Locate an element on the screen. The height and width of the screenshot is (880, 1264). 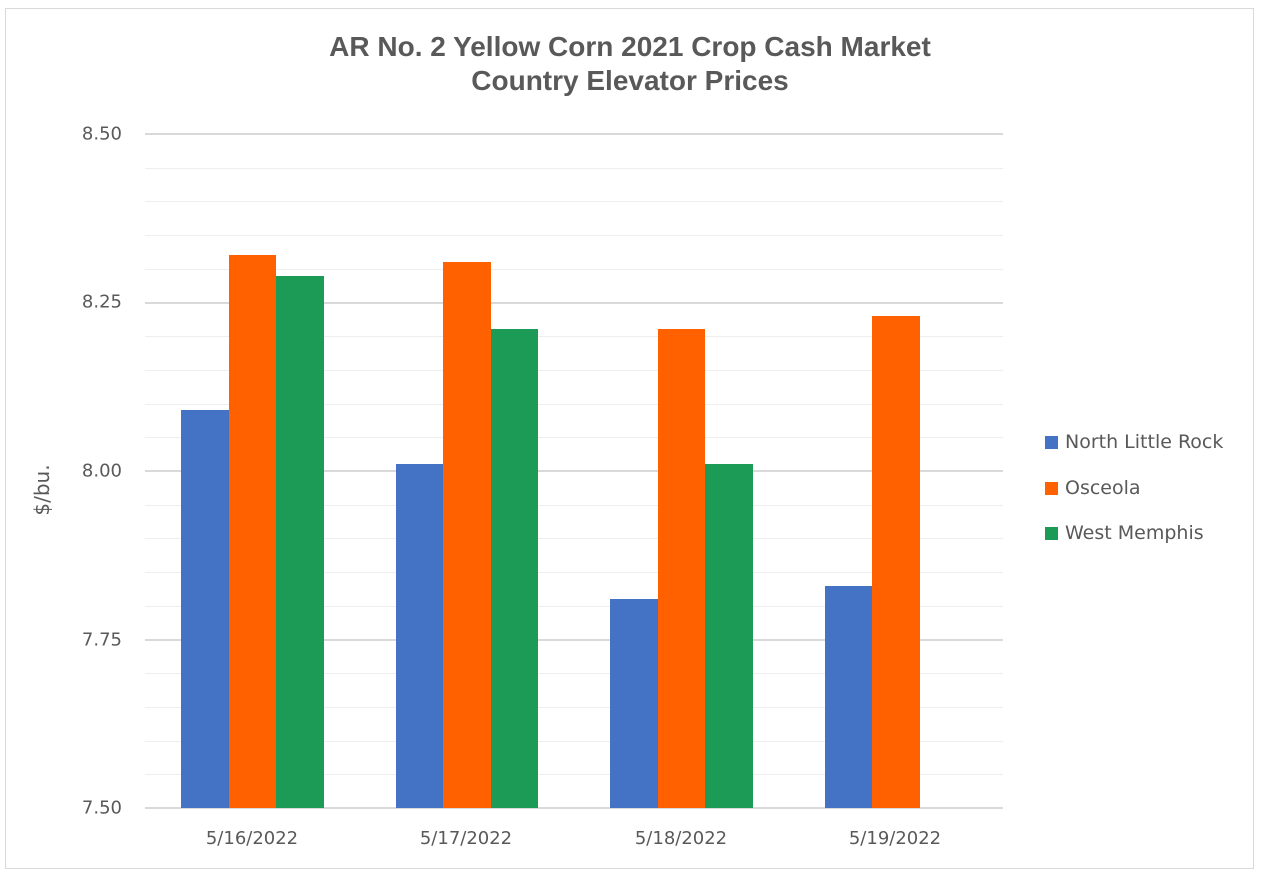
chart-title-line-2: Country Elevator Prices is located at coordinates (630, 80).